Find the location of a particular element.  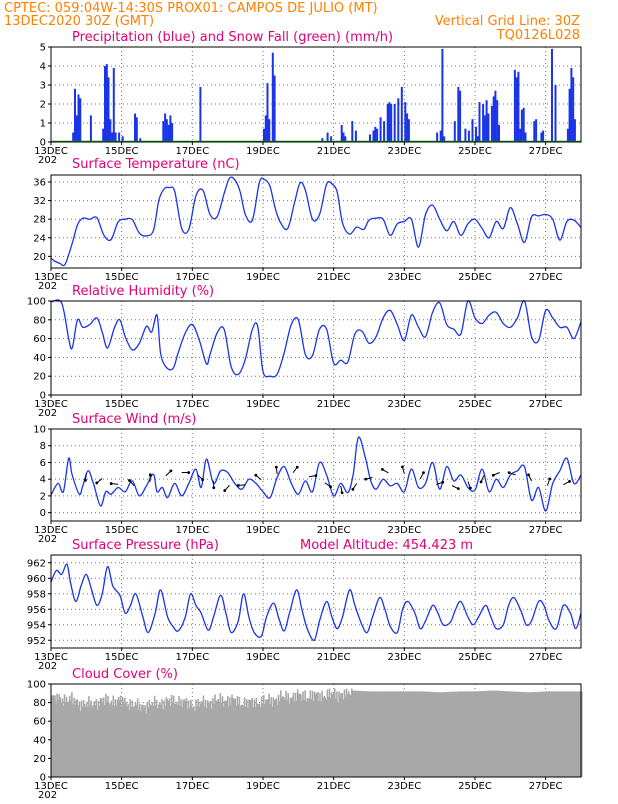

y-tick-label: 5 is located at coordinates (43, 48).